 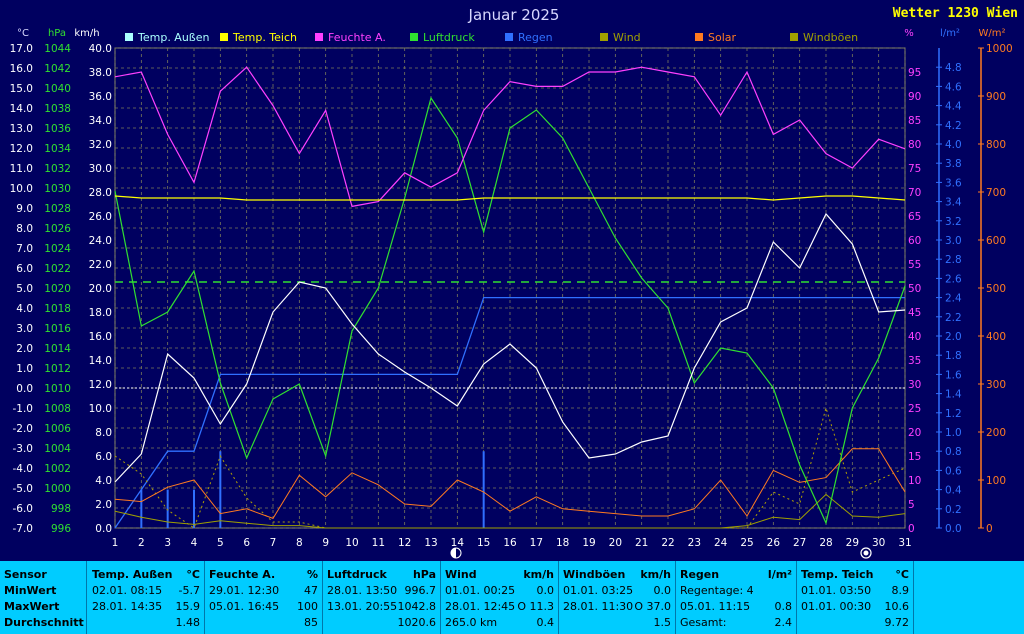 What do you see at coordinates (514, 15) in the screenshot?
I see `chart-title: Januar 2025` at bounding box center [514, 15].